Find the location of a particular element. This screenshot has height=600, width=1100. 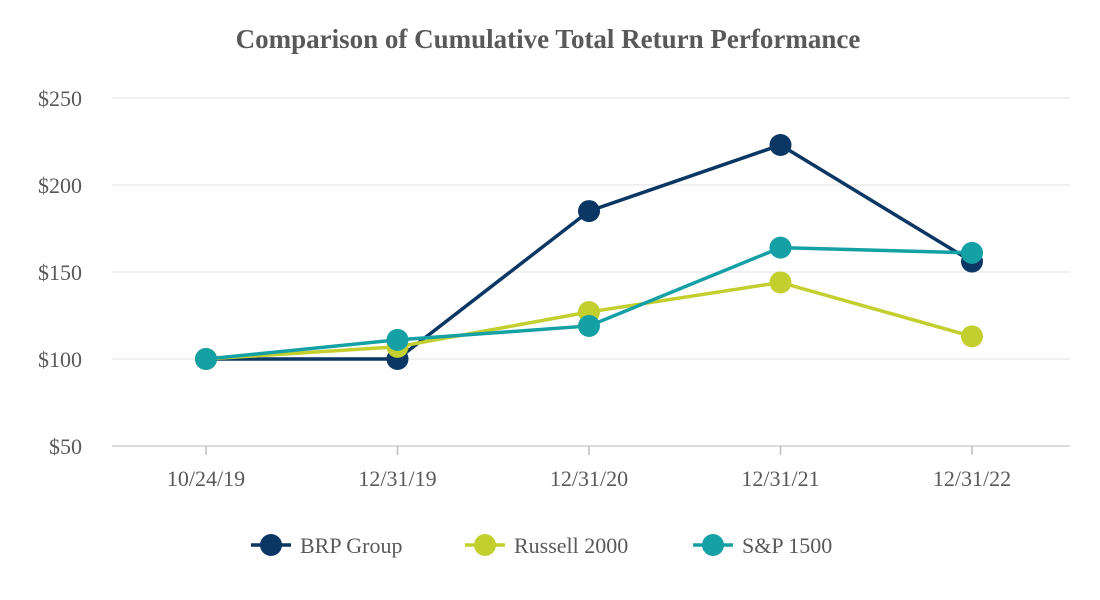

x-axis-tick-labels: 10/24/19 12/31/19 12/31/20 12/31/21 12/31/22 is located at coordinates (589, 478).